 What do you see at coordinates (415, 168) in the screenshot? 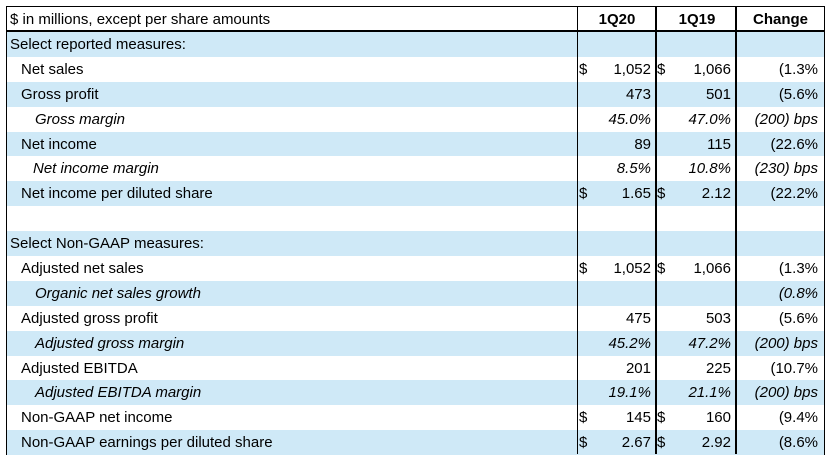
I see `table-row: Net income margin 8.5% 10.8% (230) bps` at bounding box center [415, 168].